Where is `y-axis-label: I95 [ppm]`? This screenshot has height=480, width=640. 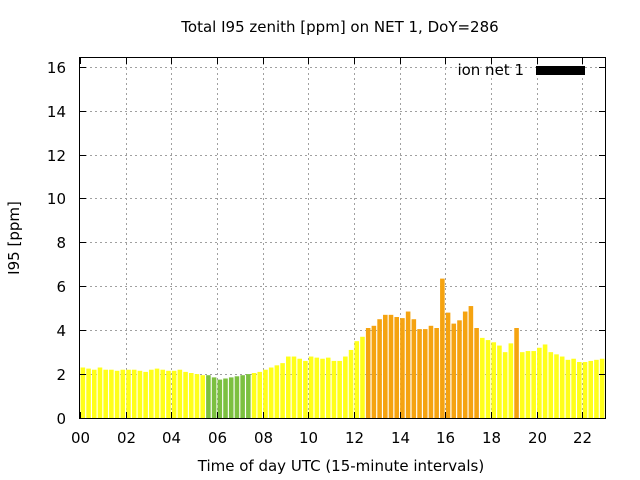 y-axis-label: I95 [ppm] is located at coordinates (14, 238).